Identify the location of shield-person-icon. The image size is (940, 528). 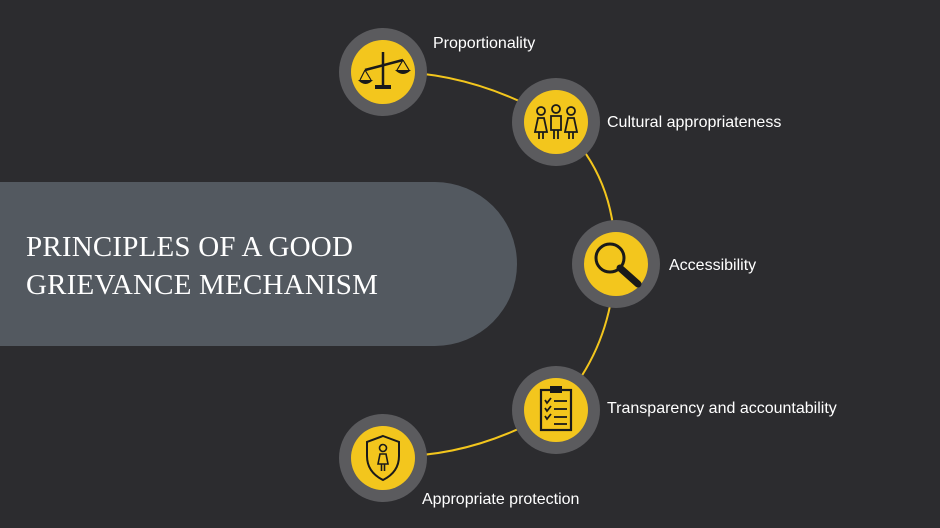
(383, 458).